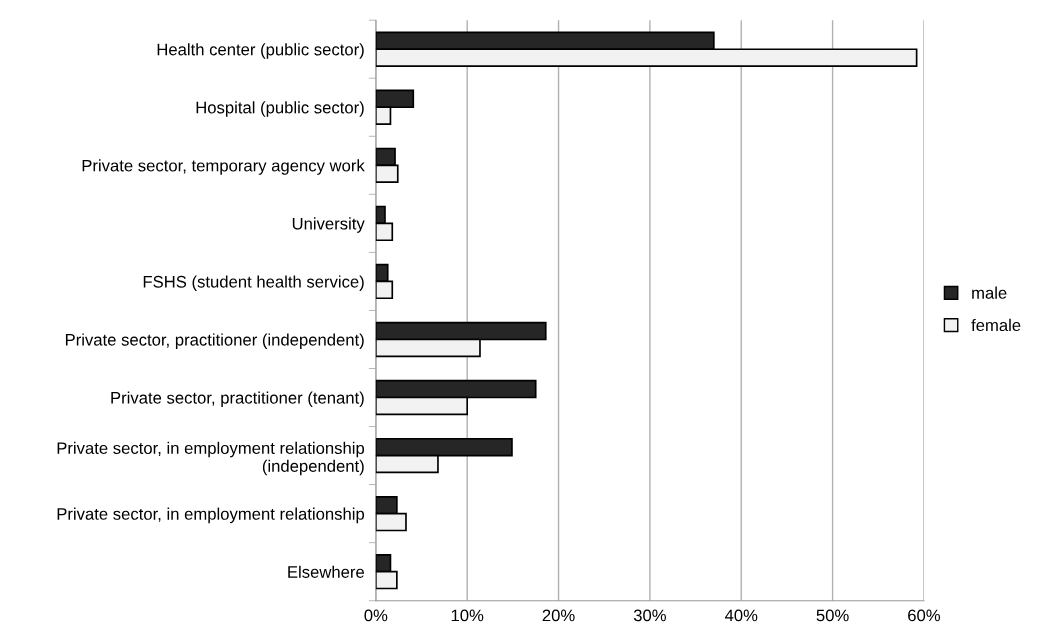  I want to click on legend-label: male, so click(989, 292).